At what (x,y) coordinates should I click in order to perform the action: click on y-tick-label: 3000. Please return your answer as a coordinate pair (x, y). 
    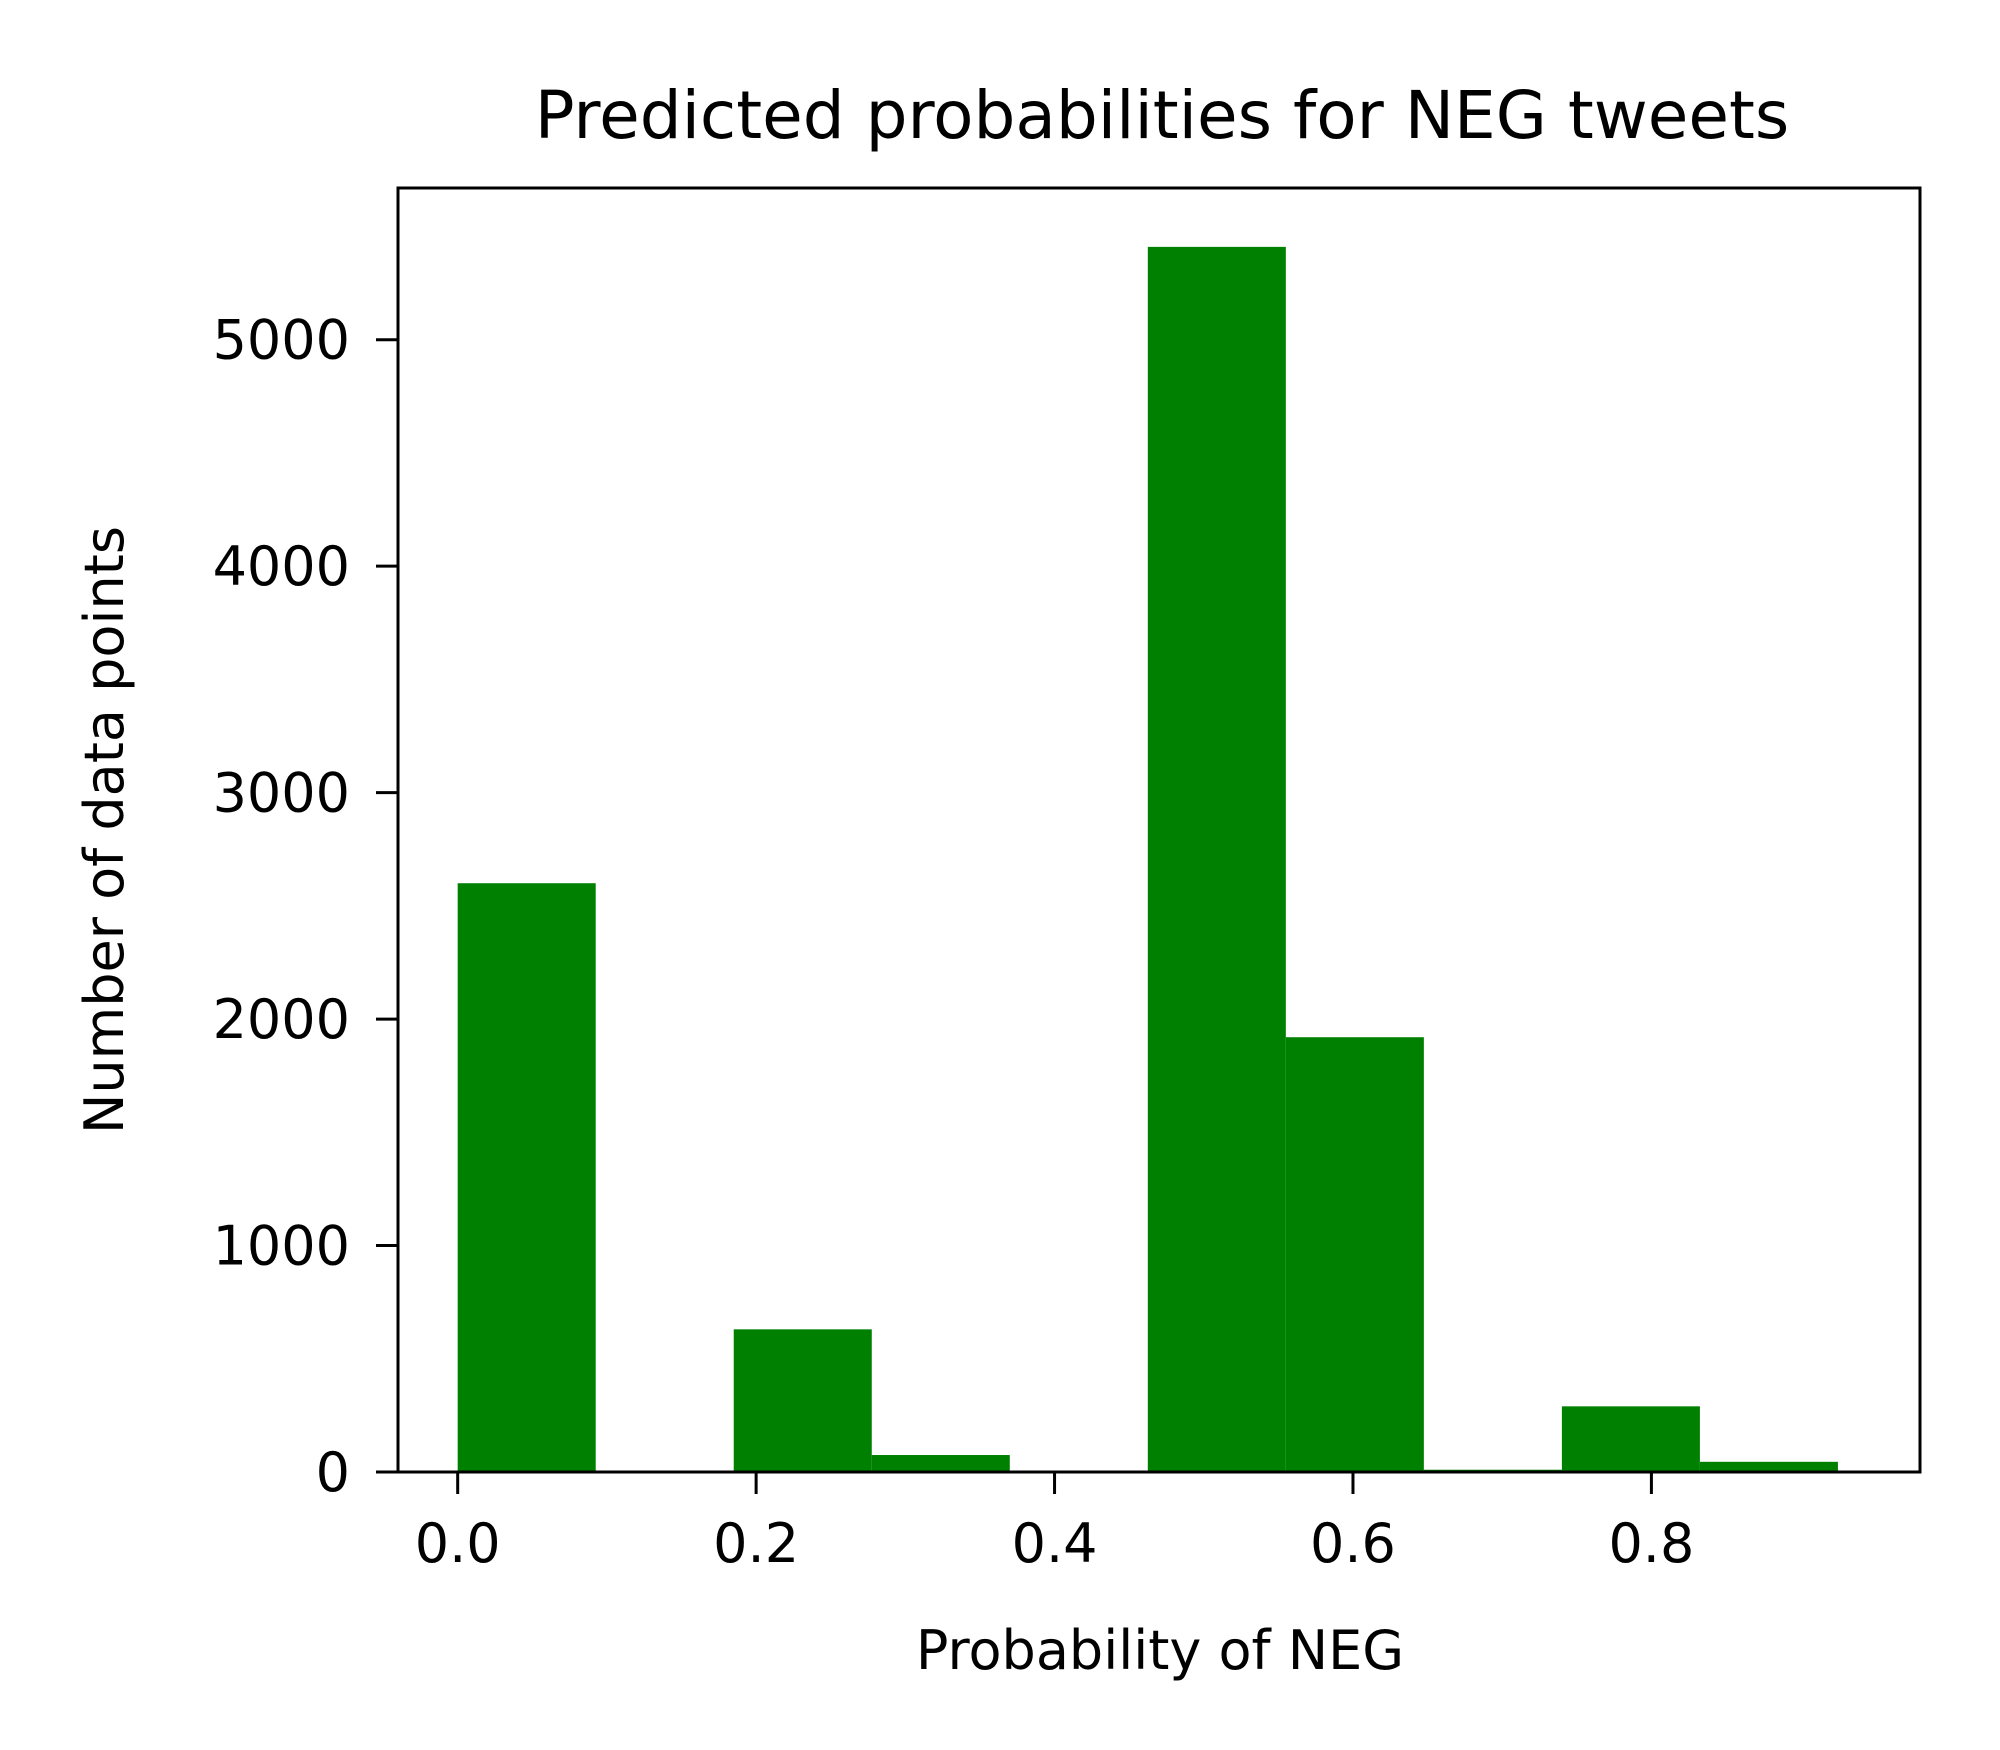
    Looking at the image, I should click on (281, 793).